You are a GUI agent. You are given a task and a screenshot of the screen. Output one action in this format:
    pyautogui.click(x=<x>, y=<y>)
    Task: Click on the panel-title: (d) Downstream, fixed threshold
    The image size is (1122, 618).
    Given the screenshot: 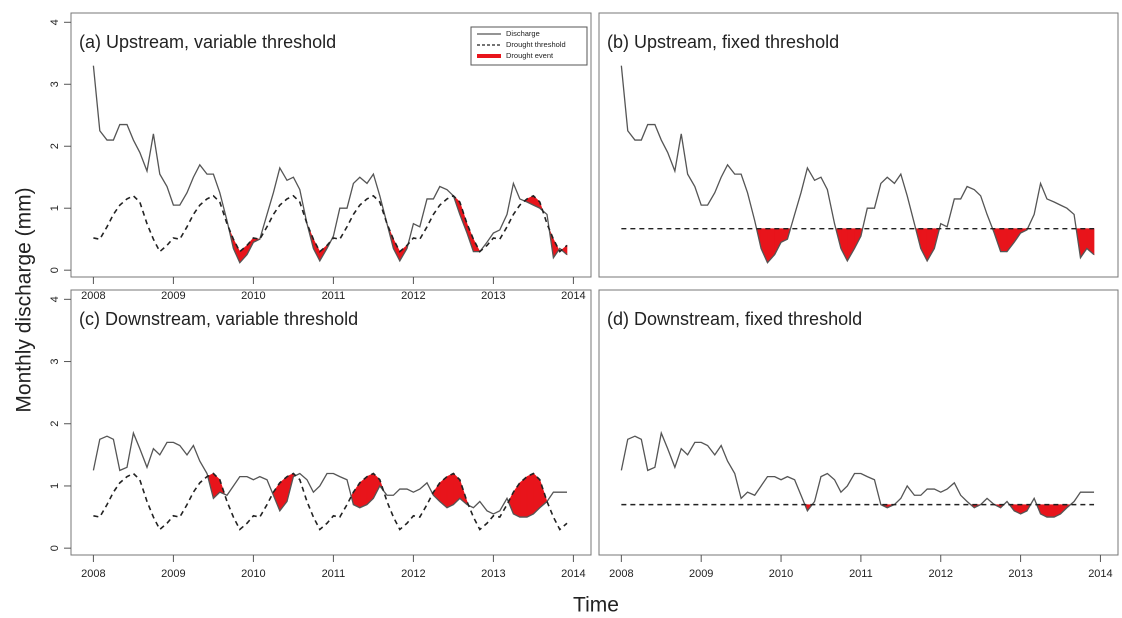 What is the action you would take?
    pyautogui.click(x=734, y=319)
    